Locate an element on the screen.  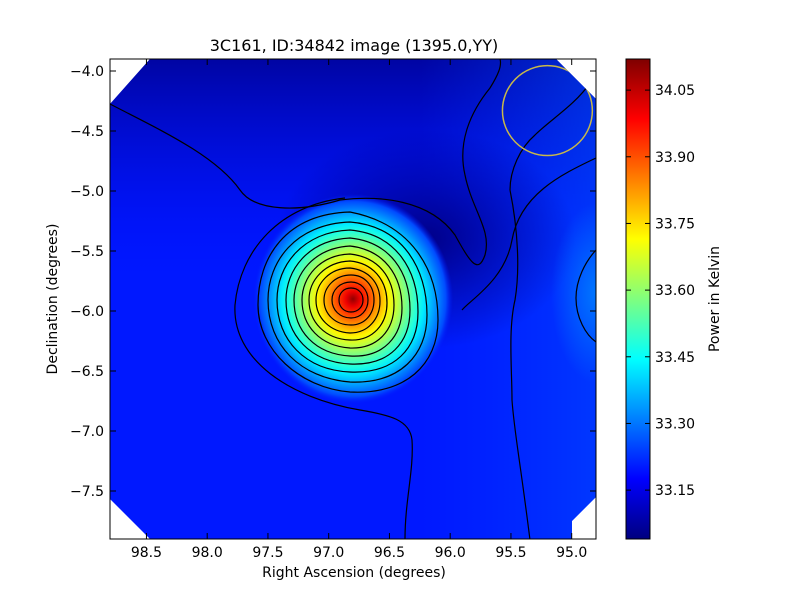
x-axis-label: Right Ascension (degrees) is located at coordinates (354, 573).